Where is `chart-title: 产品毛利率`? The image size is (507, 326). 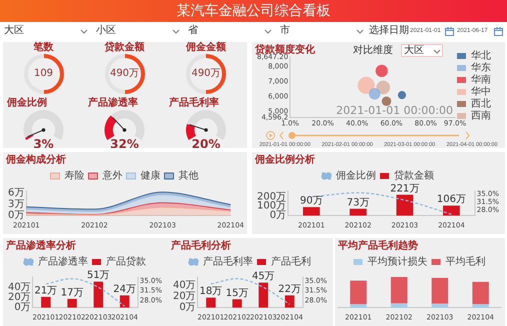 chart-title: 产品毛利率 is located at coordinates (193, 102).